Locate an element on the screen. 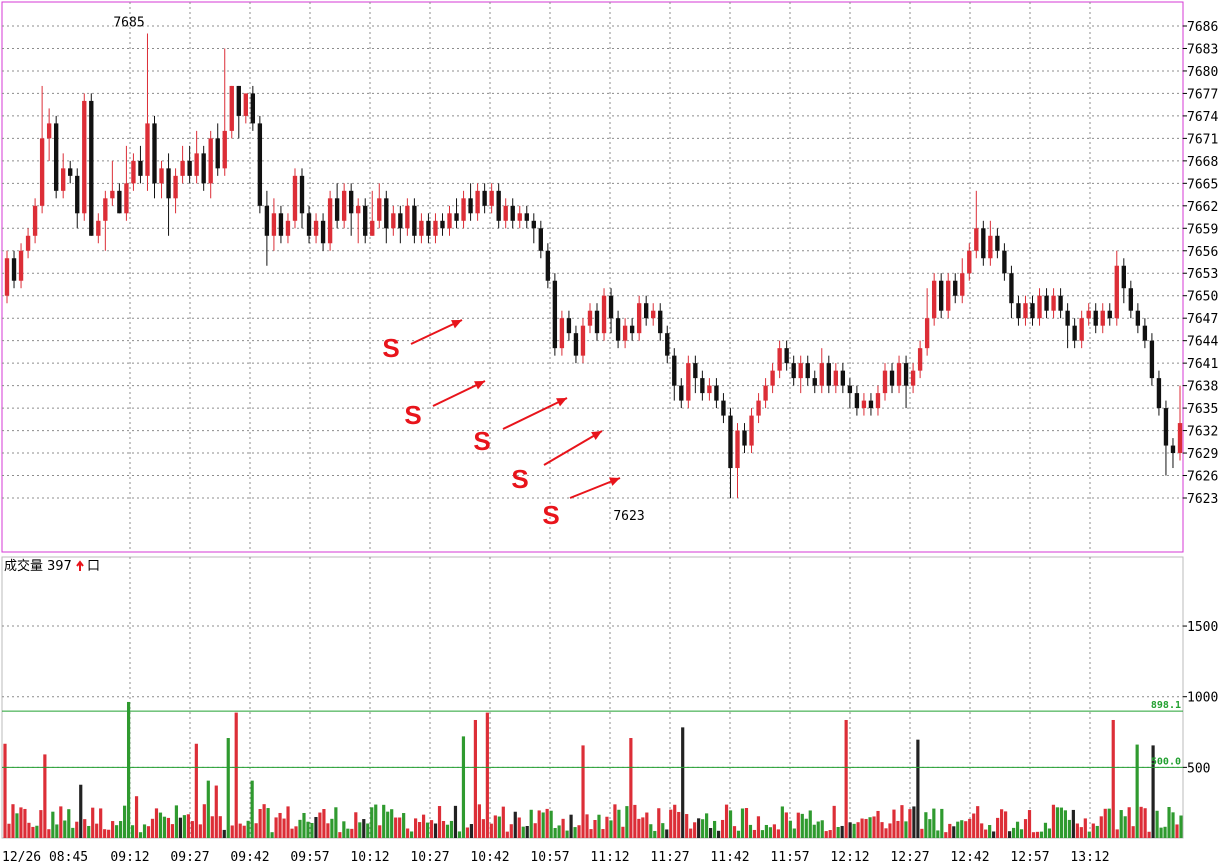  time-tick-label: 10:12 is located at coordinates (369, 857).